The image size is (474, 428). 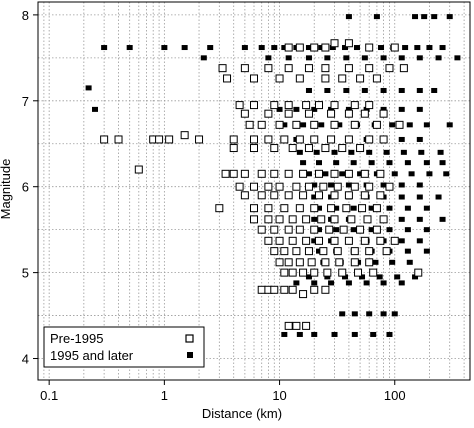 I want to click on legend: Pre-1995 1995 and later, so click(x=124, y=347).